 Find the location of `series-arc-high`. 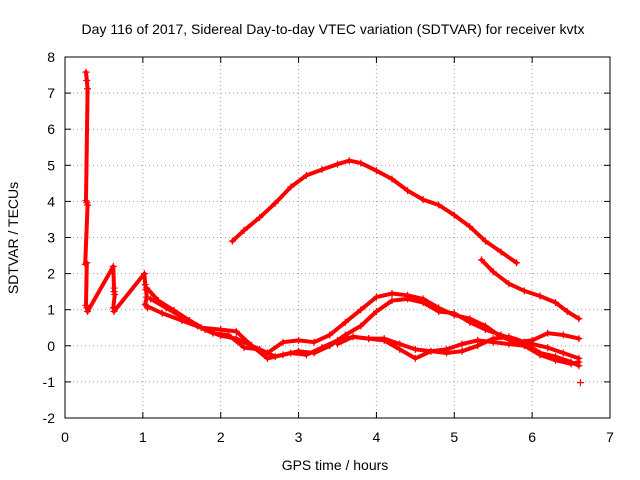

series-arc-high is located at coordinates (374, 212).